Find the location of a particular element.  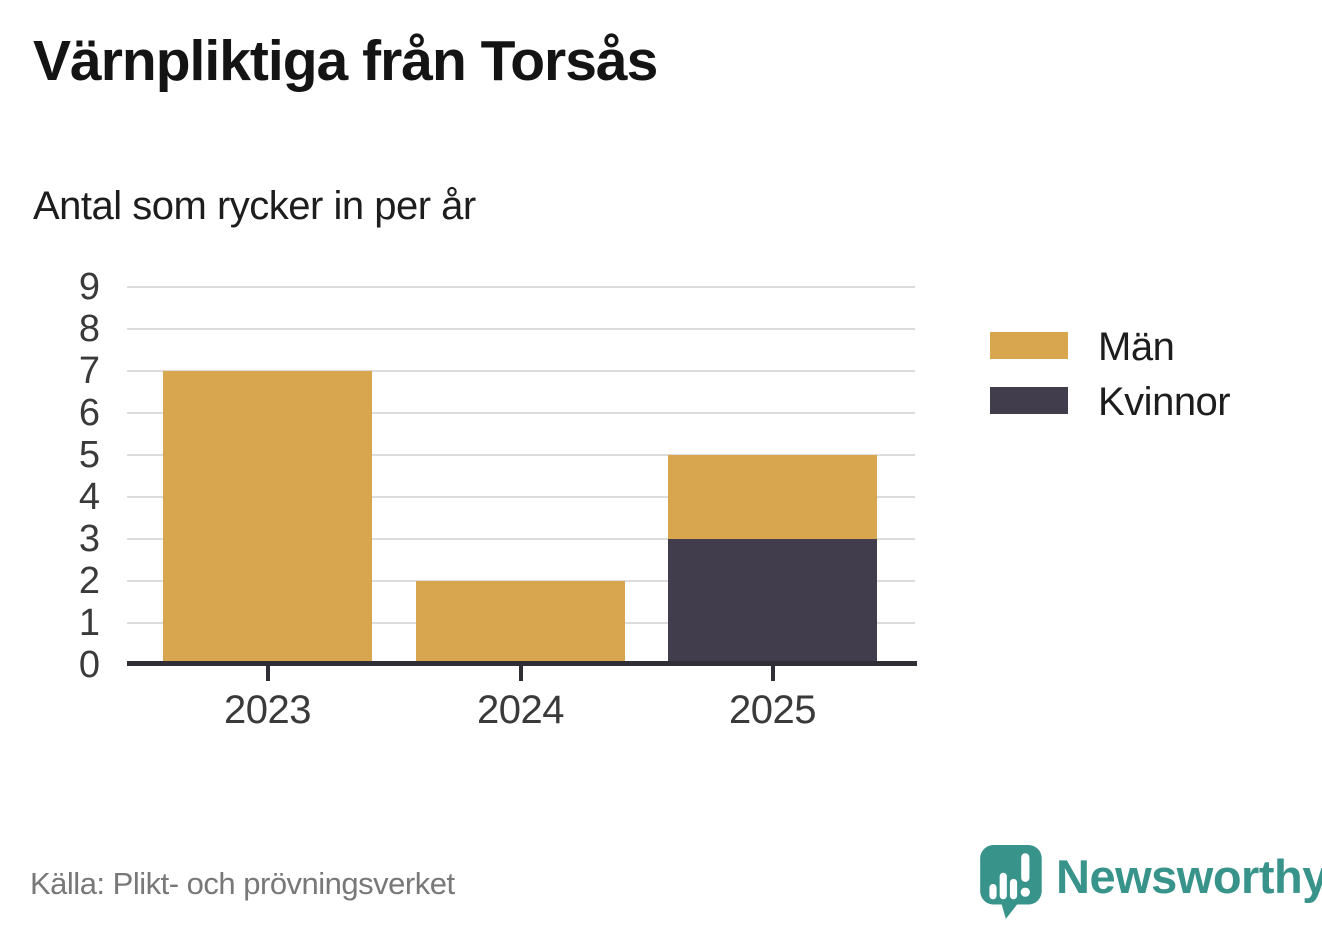

newsworthy-wordmark: Newsworthy is located at coordinates (1189, 876).